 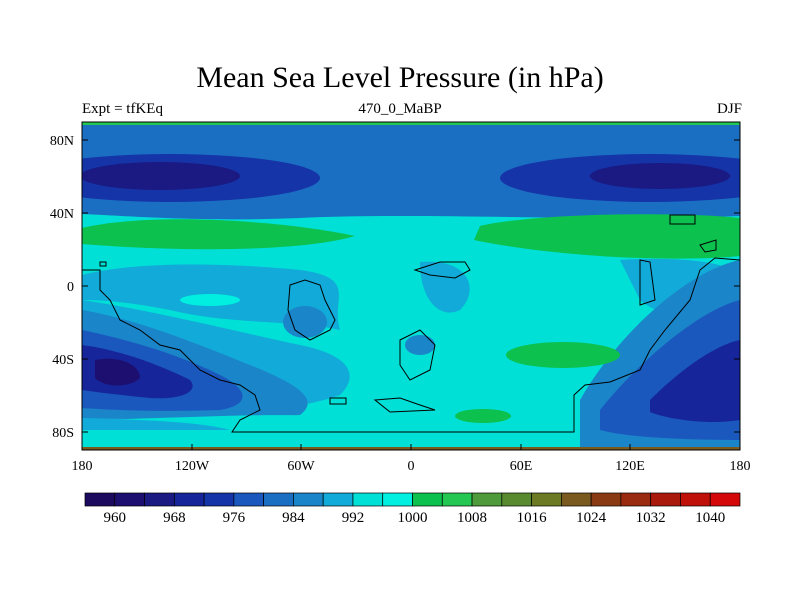 I want to click on colorbar-label: 992, so click(x=353, y=518).